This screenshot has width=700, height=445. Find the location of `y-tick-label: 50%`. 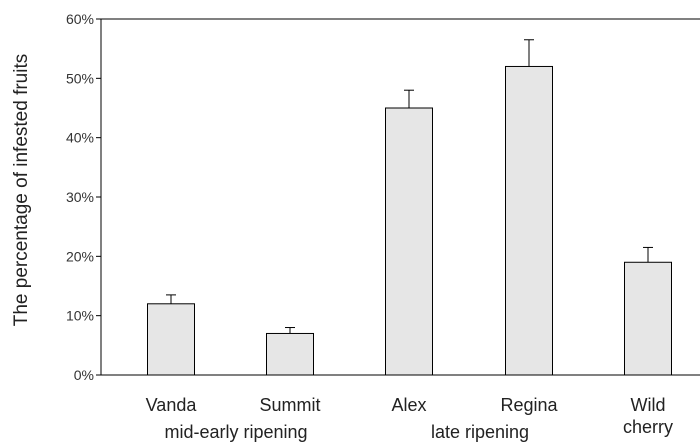

y-tick-label: 50% is located at coordinates (80, 78).